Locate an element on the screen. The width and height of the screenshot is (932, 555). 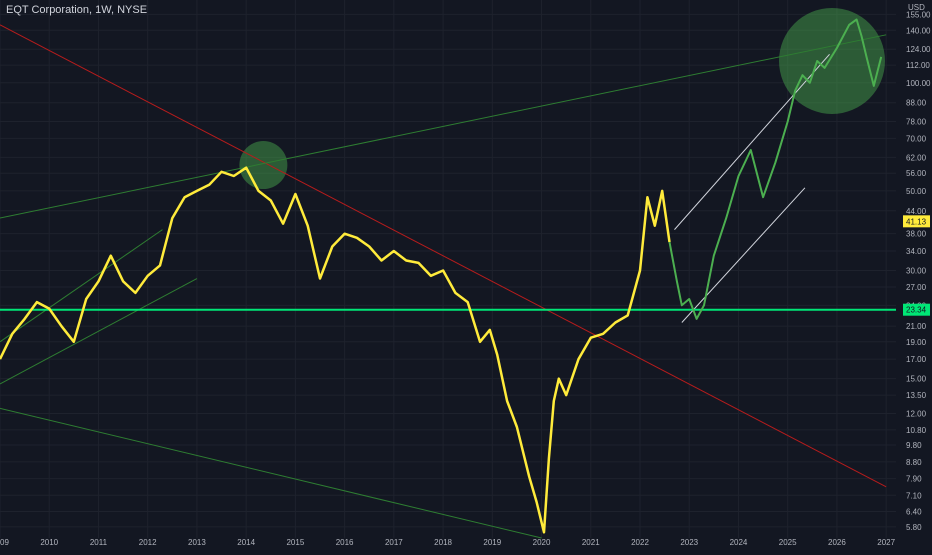
x-tick-label: 2022 is located at coordinates (640, 542).